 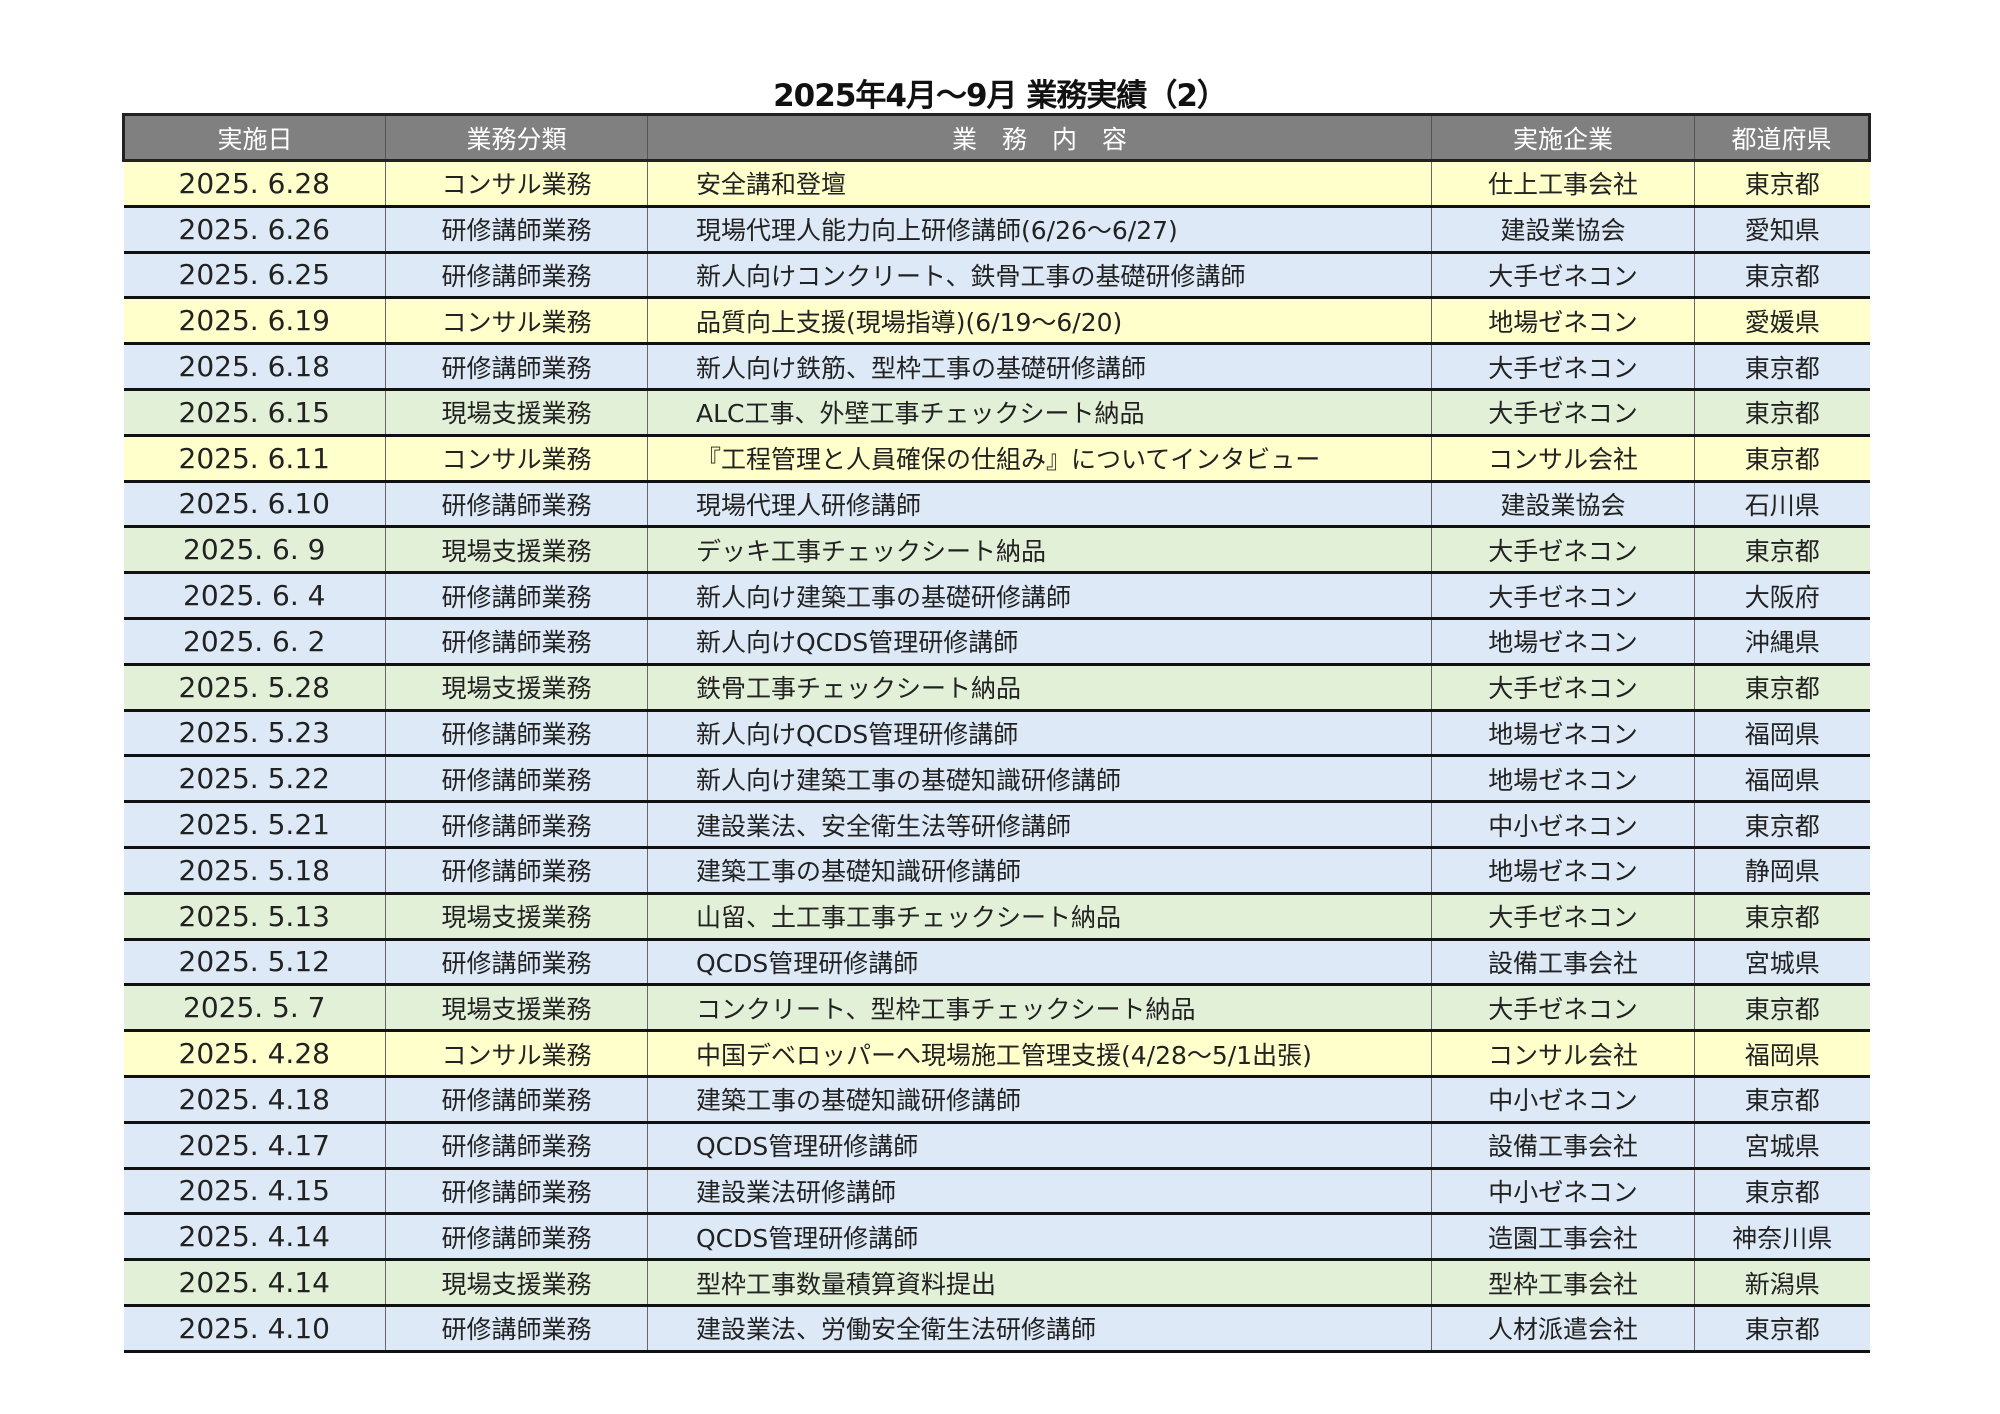 I want to click on cell-company: 人材派遣会社, so click(x=1563, y=1329).